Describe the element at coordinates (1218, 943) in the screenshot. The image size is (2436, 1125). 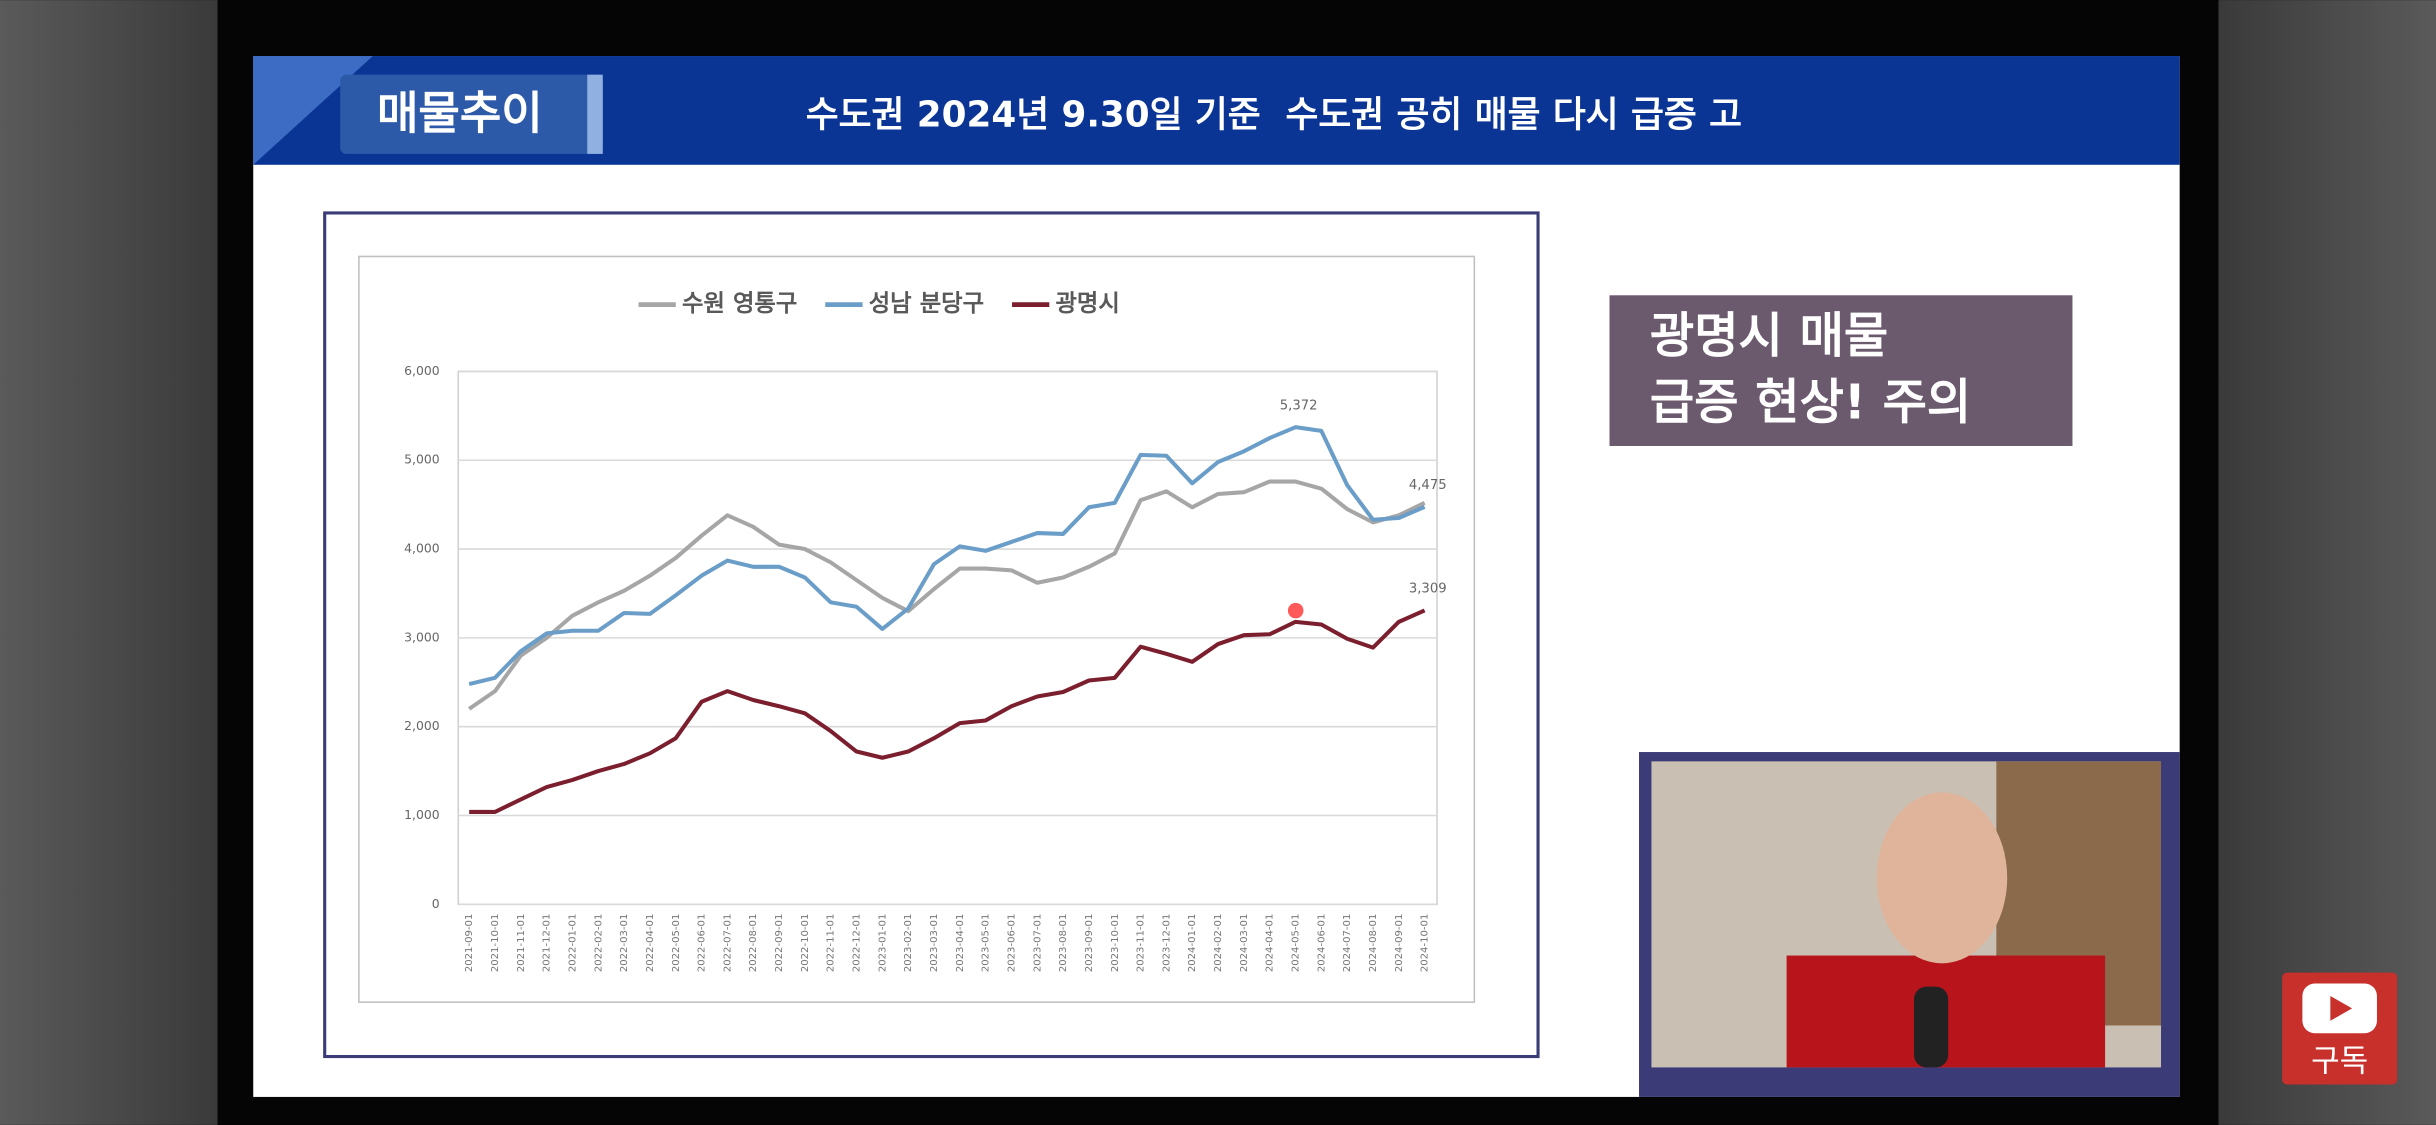
I see `x-tick-label: 2024-02-01` at that location.